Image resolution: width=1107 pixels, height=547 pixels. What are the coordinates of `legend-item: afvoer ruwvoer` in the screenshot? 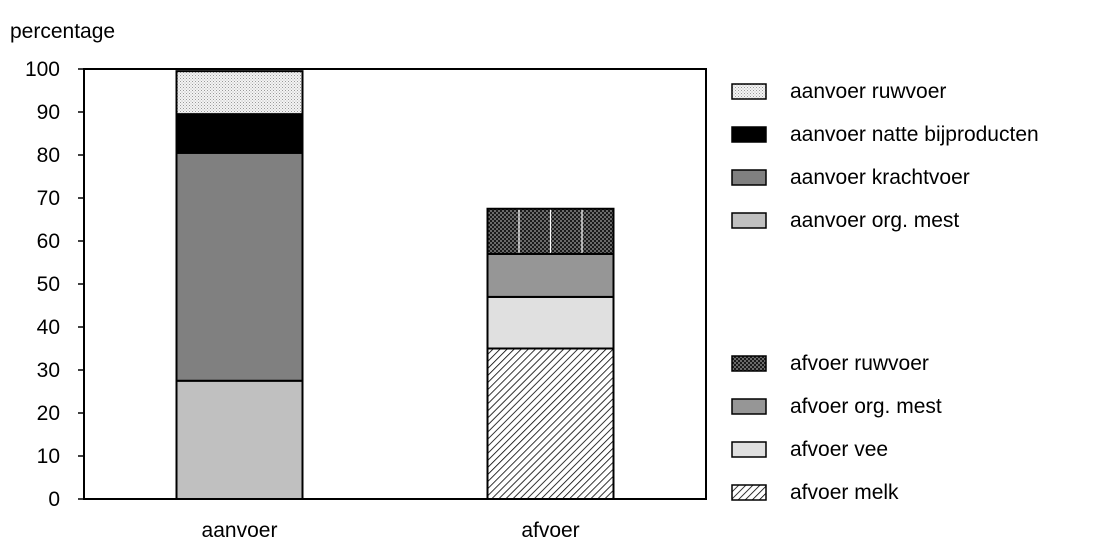 It's located at (830, 363).